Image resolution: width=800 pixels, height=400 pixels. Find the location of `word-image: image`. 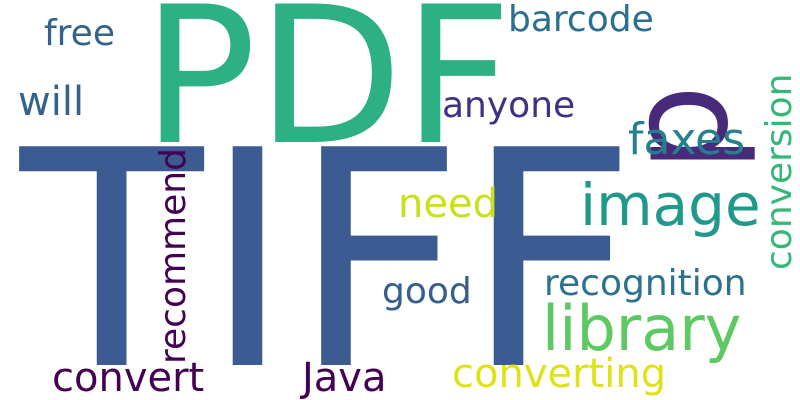

word-image: image is located at coordinates (670, 205).